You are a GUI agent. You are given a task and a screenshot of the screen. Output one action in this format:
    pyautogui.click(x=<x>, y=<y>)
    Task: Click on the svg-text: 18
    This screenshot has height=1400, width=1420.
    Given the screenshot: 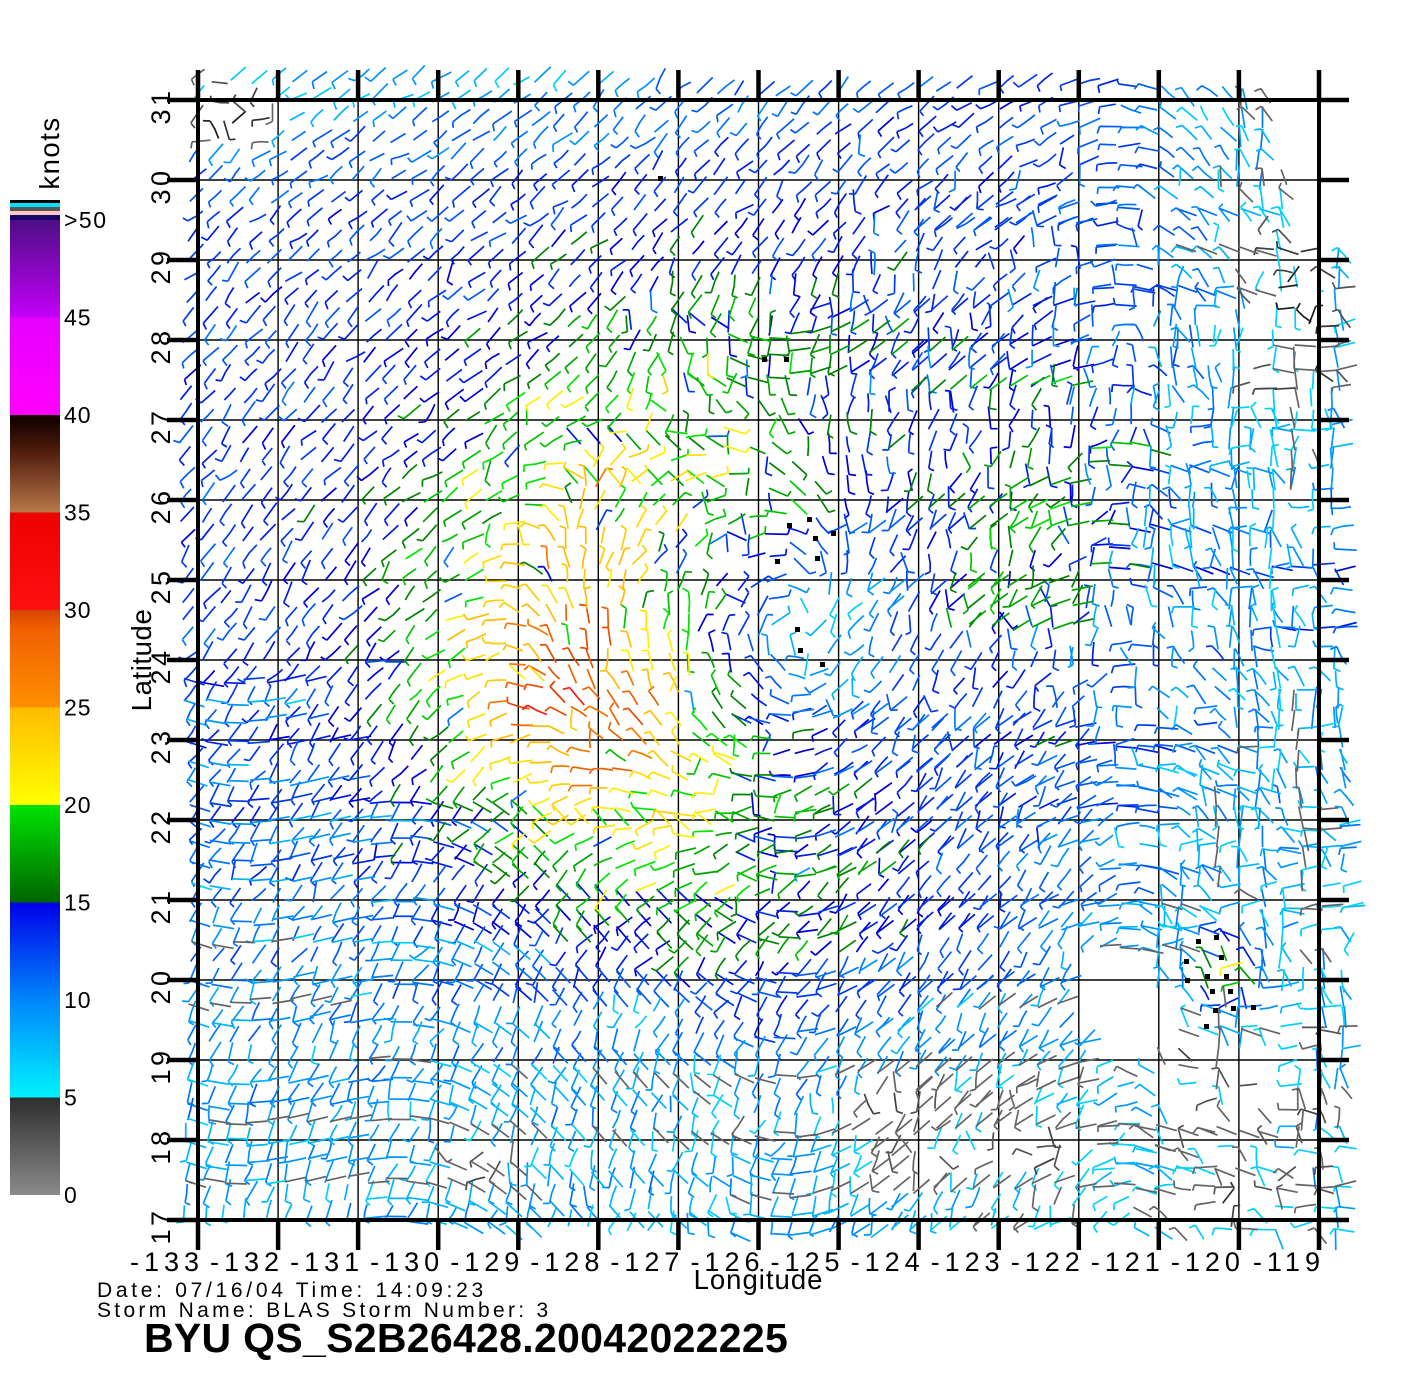 What is the action you would take?
    pyautogui.click(x=161, y=1145)
    